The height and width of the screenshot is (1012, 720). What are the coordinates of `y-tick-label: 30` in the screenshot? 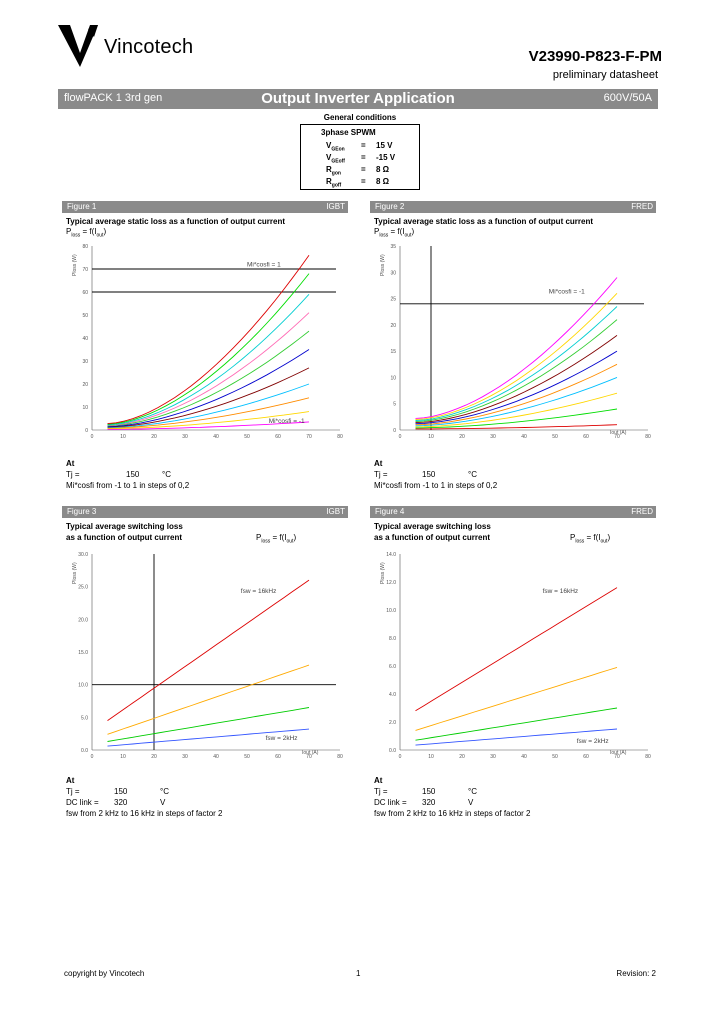 It's located at (85, 362).